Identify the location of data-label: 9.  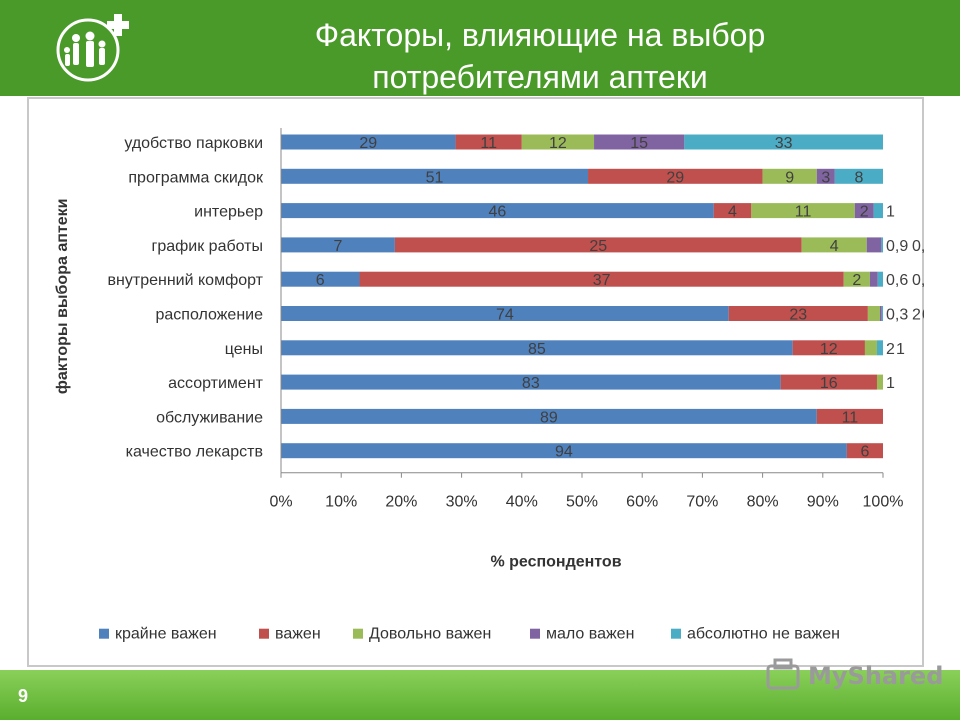
(789, 177).